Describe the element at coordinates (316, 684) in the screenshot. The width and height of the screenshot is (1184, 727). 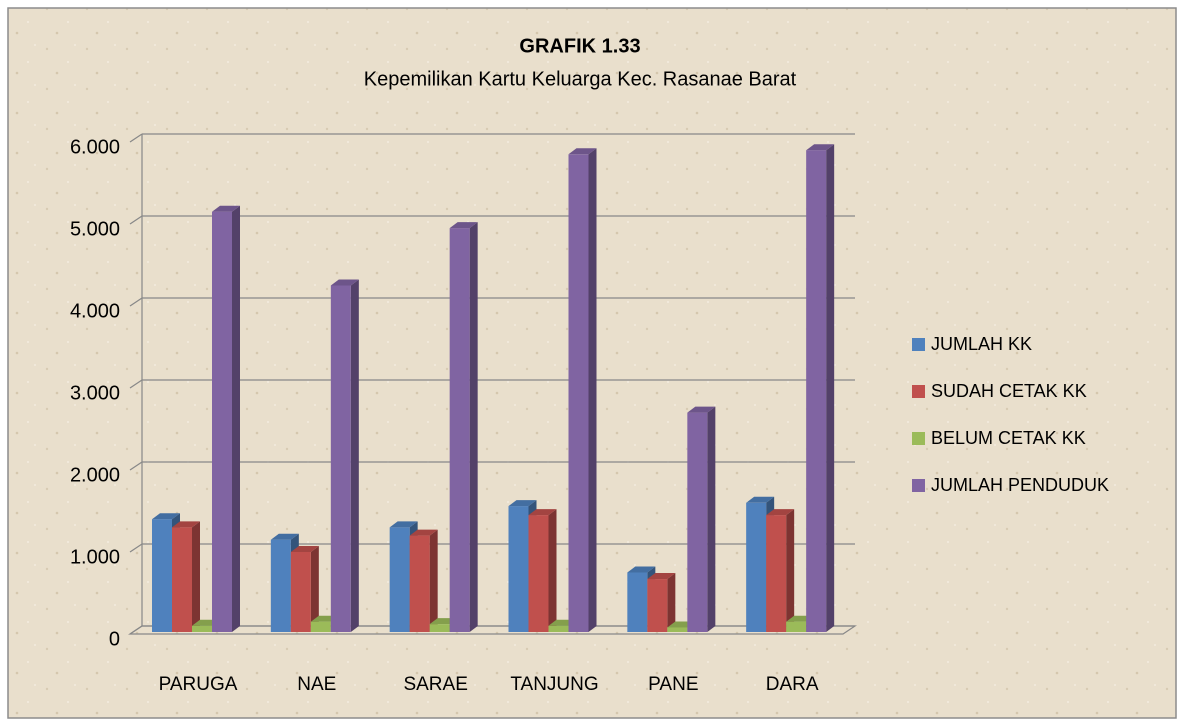
I see `x-tick-label: NAE` at that location.